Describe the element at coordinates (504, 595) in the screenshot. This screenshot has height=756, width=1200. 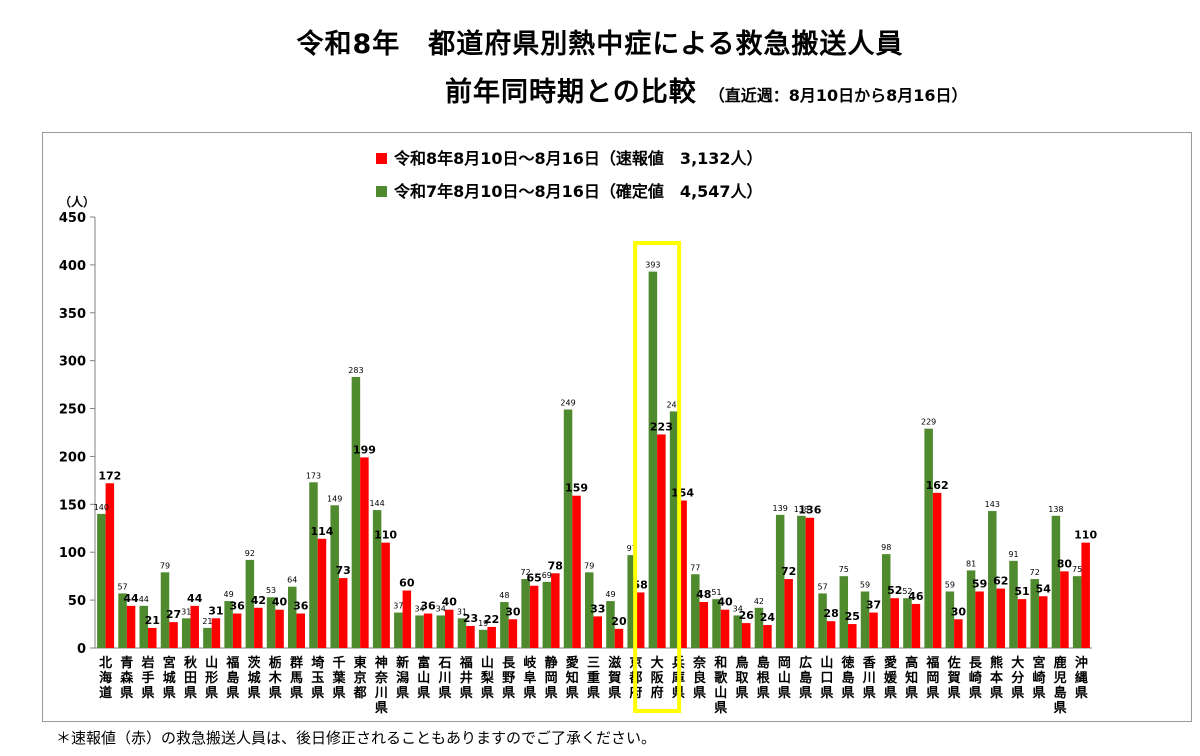
I see `data-label-prev-year: 48` at that location.